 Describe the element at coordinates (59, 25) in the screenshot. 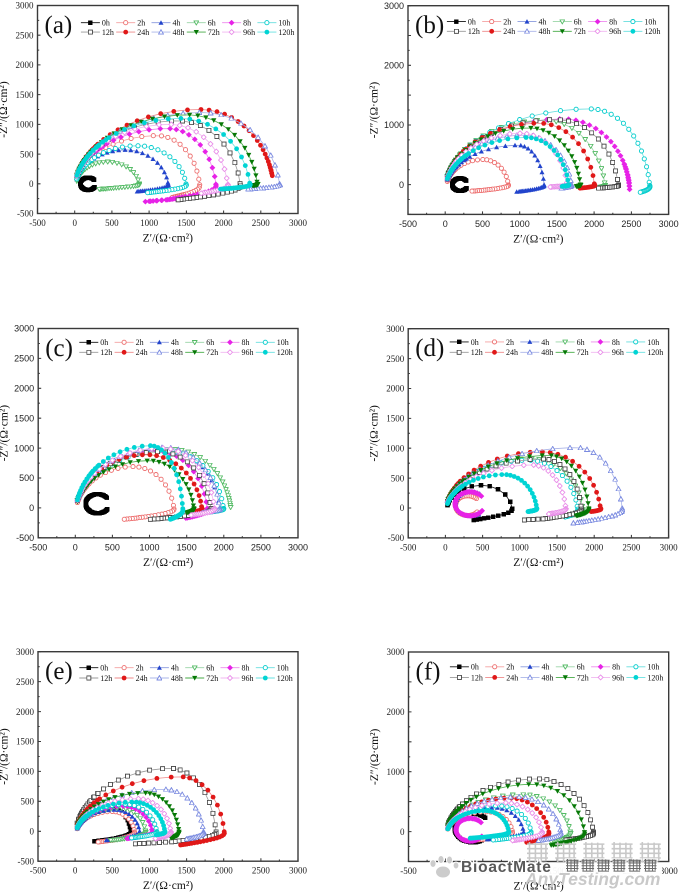

I see `svg-text: (a)` at that location.